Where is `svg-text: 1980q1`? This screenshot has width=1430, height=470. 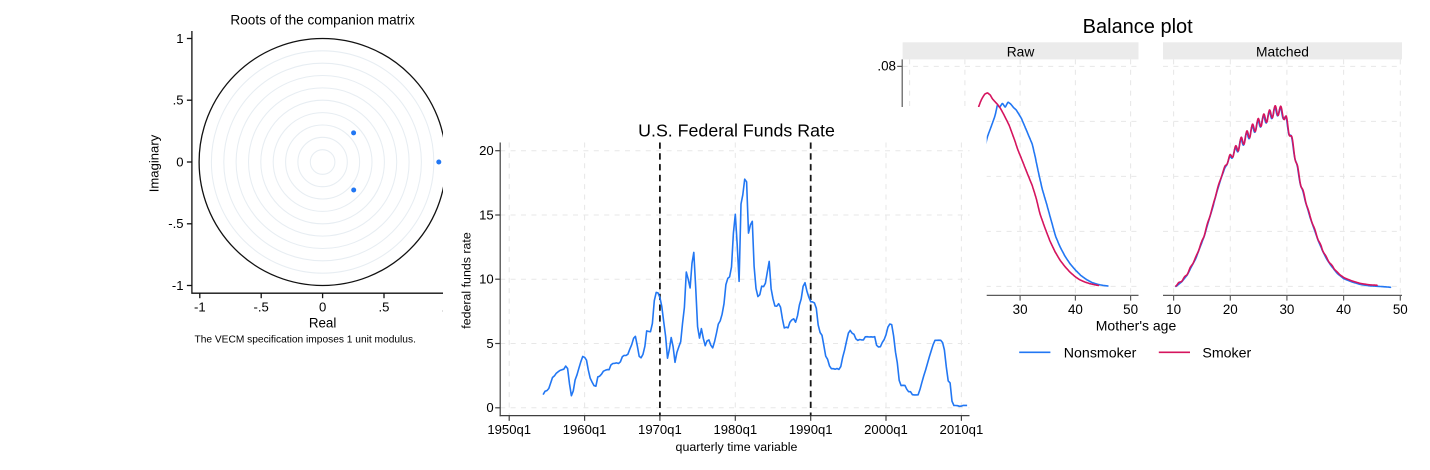
svg-text: 1980q1 is located at coordinates (735, 429).